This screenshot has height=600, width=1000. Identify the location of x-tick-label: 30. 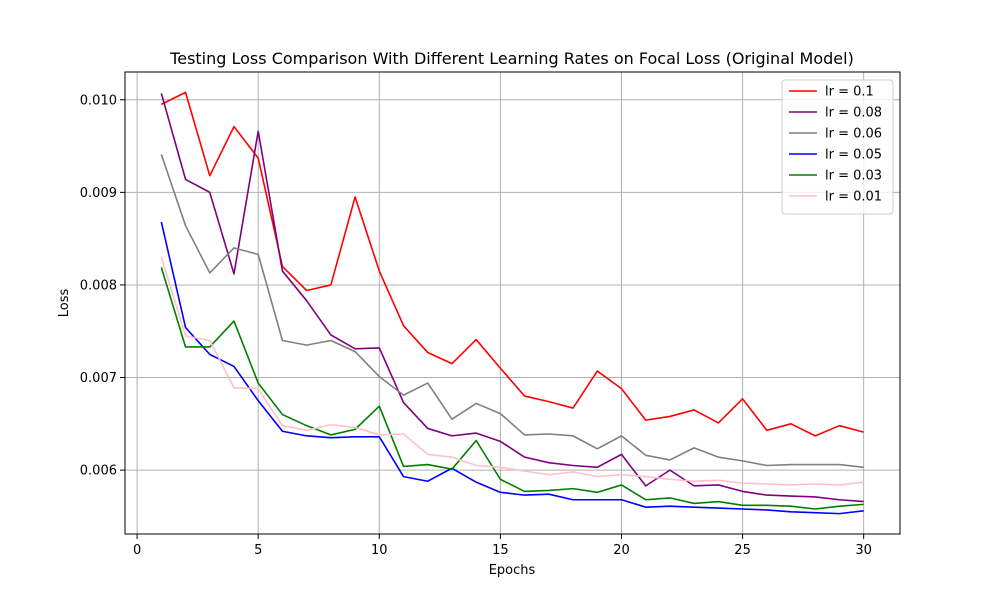
(863, 550).